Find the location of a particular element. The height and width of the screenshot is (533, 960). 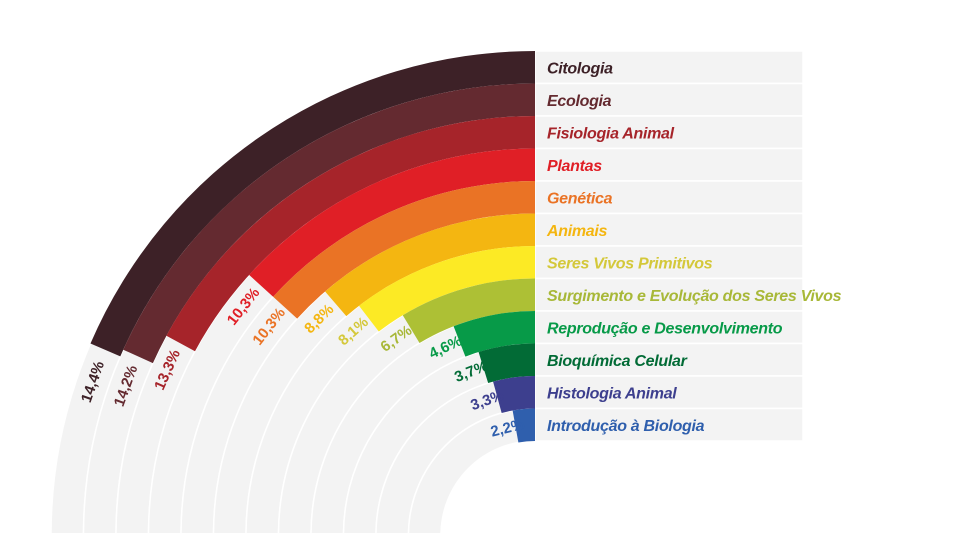

category-label-6: Animais is located at coordinates (577, 231).